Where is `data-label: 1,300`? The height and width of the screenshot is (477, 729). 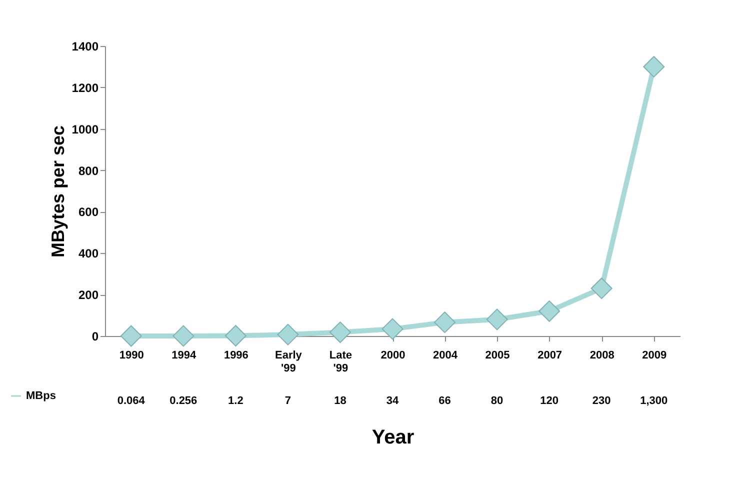 data-label: 1,300 is located at coordinates (654, 401).